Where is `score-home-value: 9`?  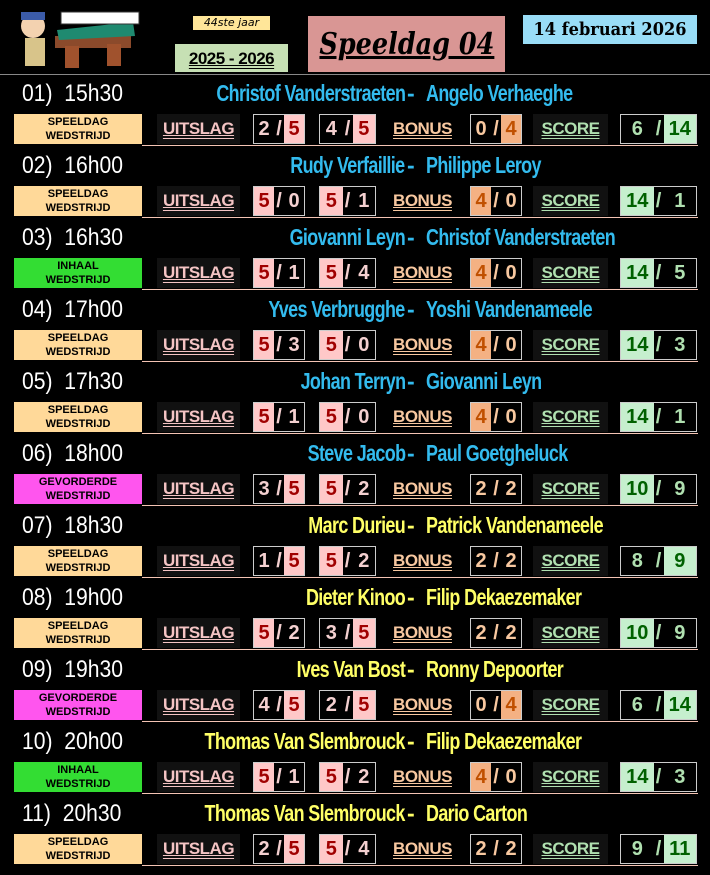
score-home-value: 9 is located at coordinates (637, 849).